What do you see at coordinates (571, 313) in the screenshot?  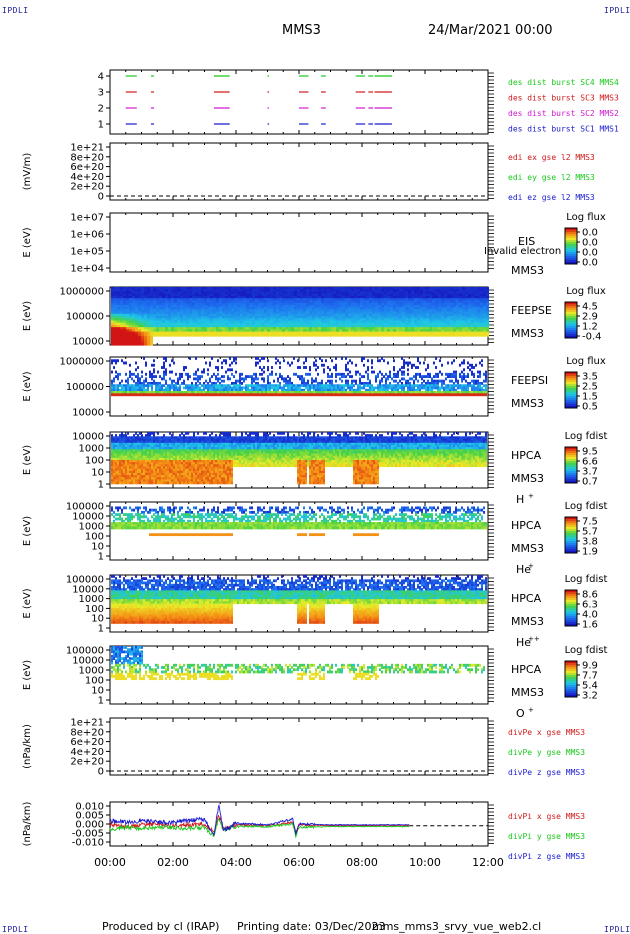 I see `colorbar-segment` at bounding box center [571, 313].